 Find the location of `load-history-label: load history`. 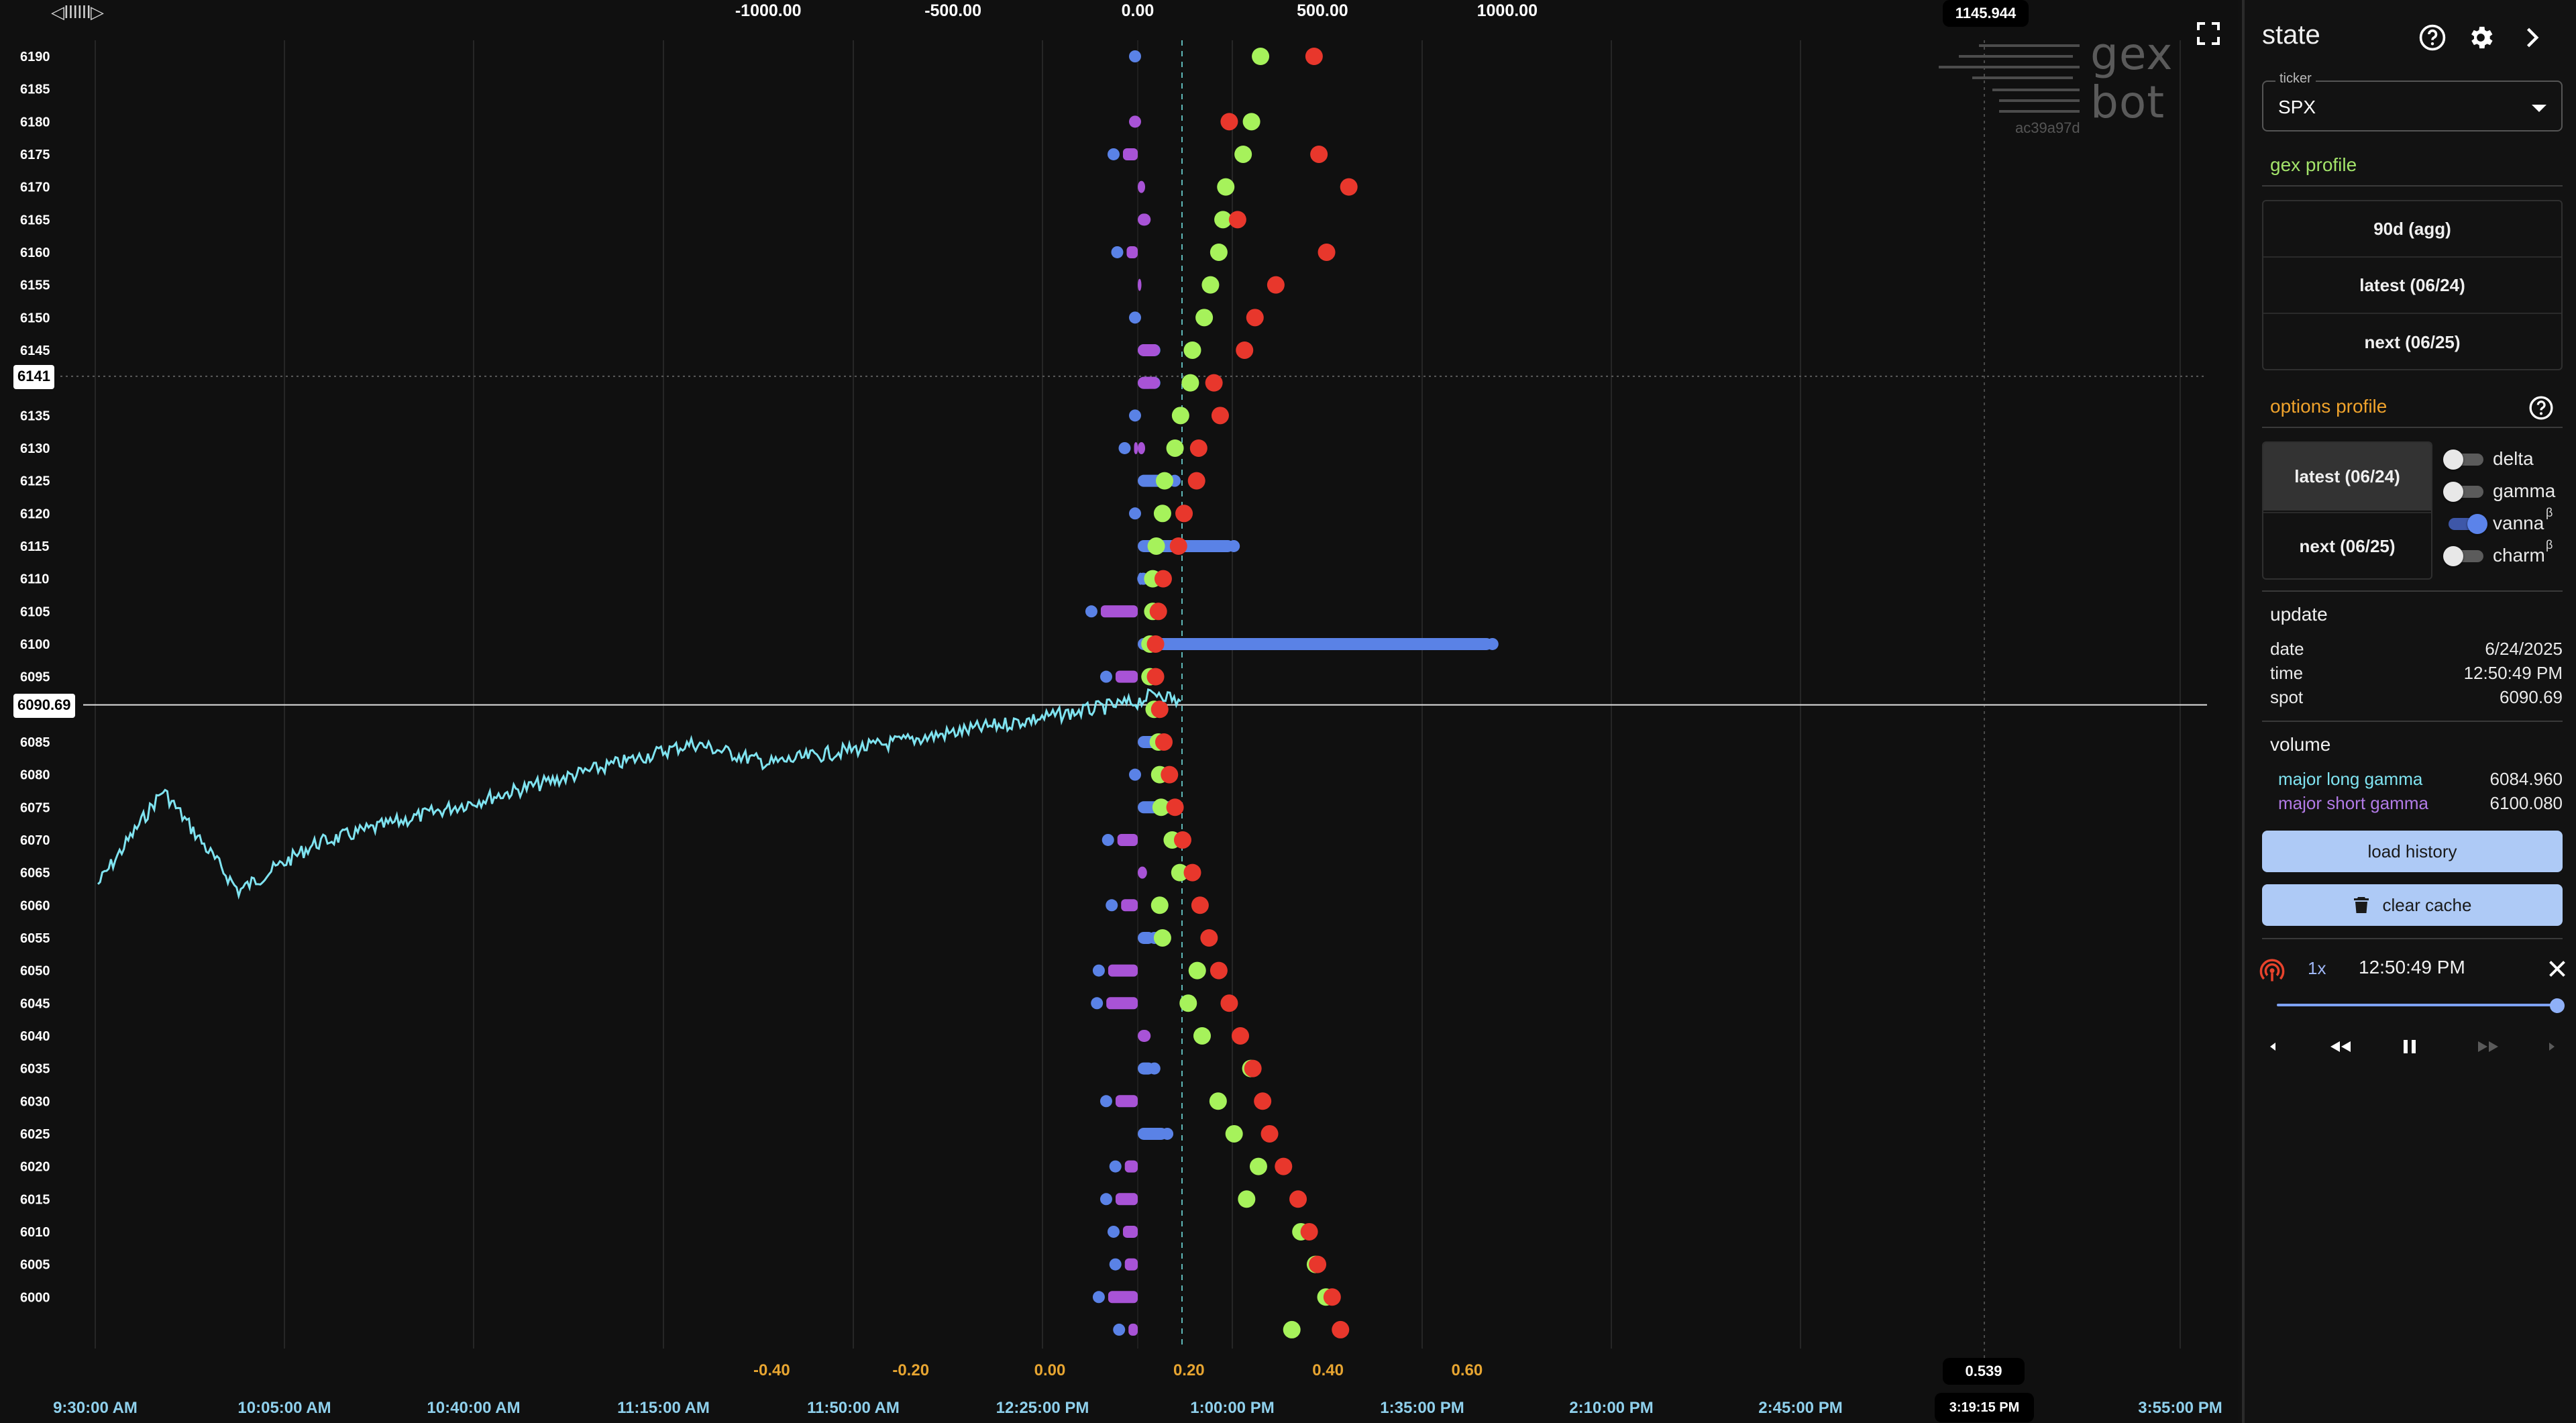

load-history-label: load history is located at coordinates (2412, 851).